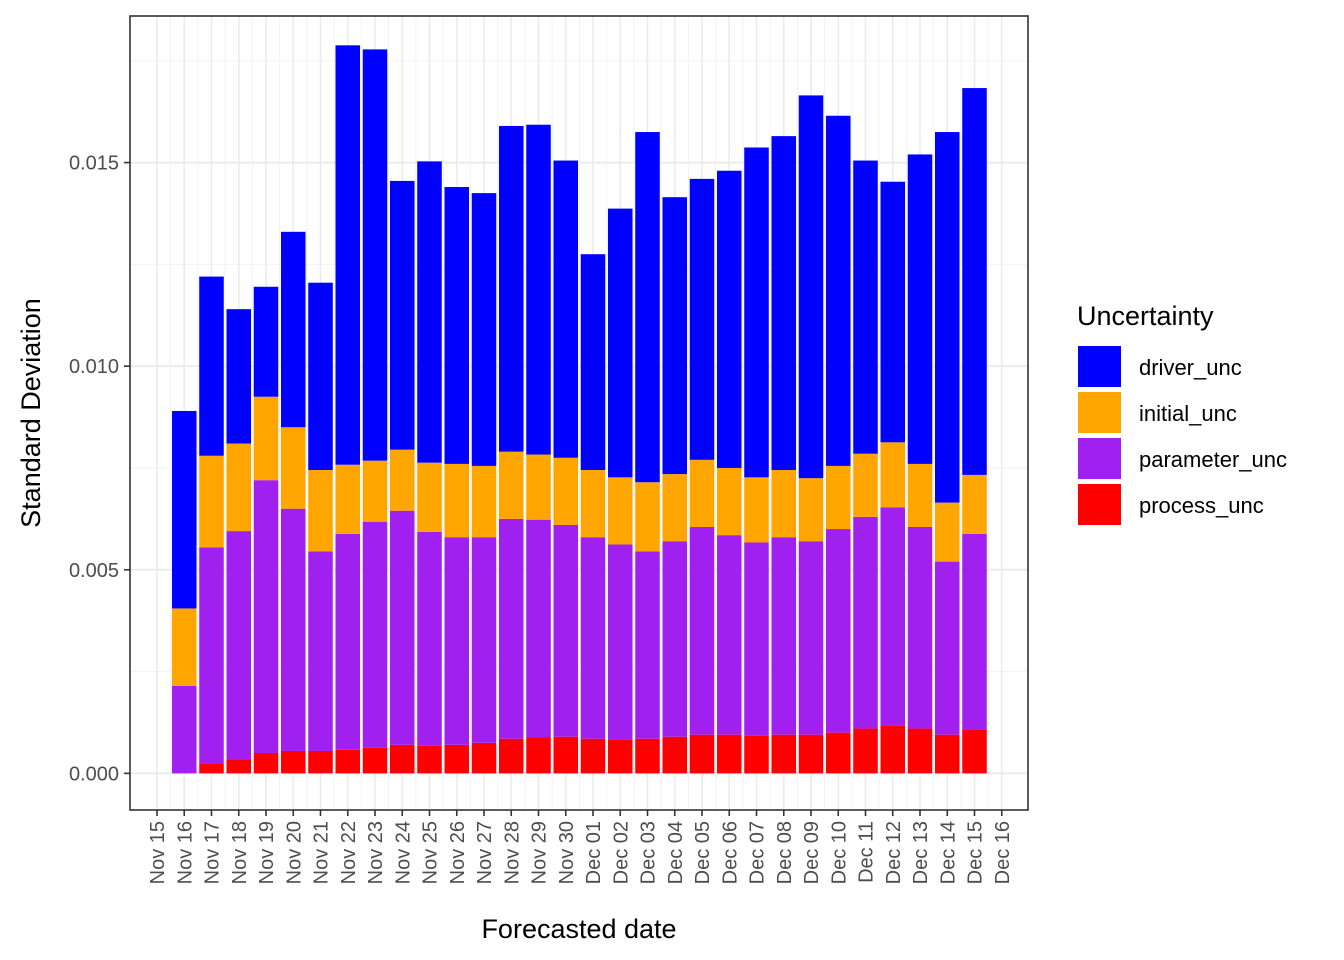 This screenshot has height=960, width=1344. Describe the element at coordinates (676, 852) in the screenshot. I see `x-tick-label: Dec 04` at that location.